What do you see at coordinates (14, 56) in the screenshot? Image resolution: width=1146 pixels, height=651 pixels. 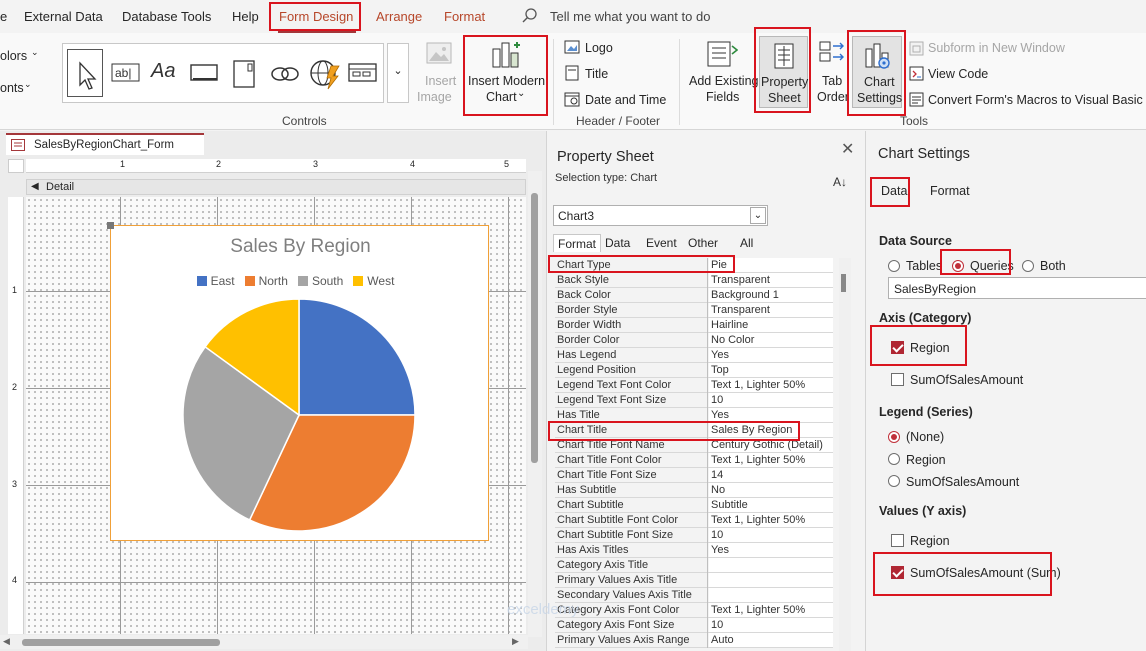 I see `colors-button-partial: olors` at bounding box center [14, 56].